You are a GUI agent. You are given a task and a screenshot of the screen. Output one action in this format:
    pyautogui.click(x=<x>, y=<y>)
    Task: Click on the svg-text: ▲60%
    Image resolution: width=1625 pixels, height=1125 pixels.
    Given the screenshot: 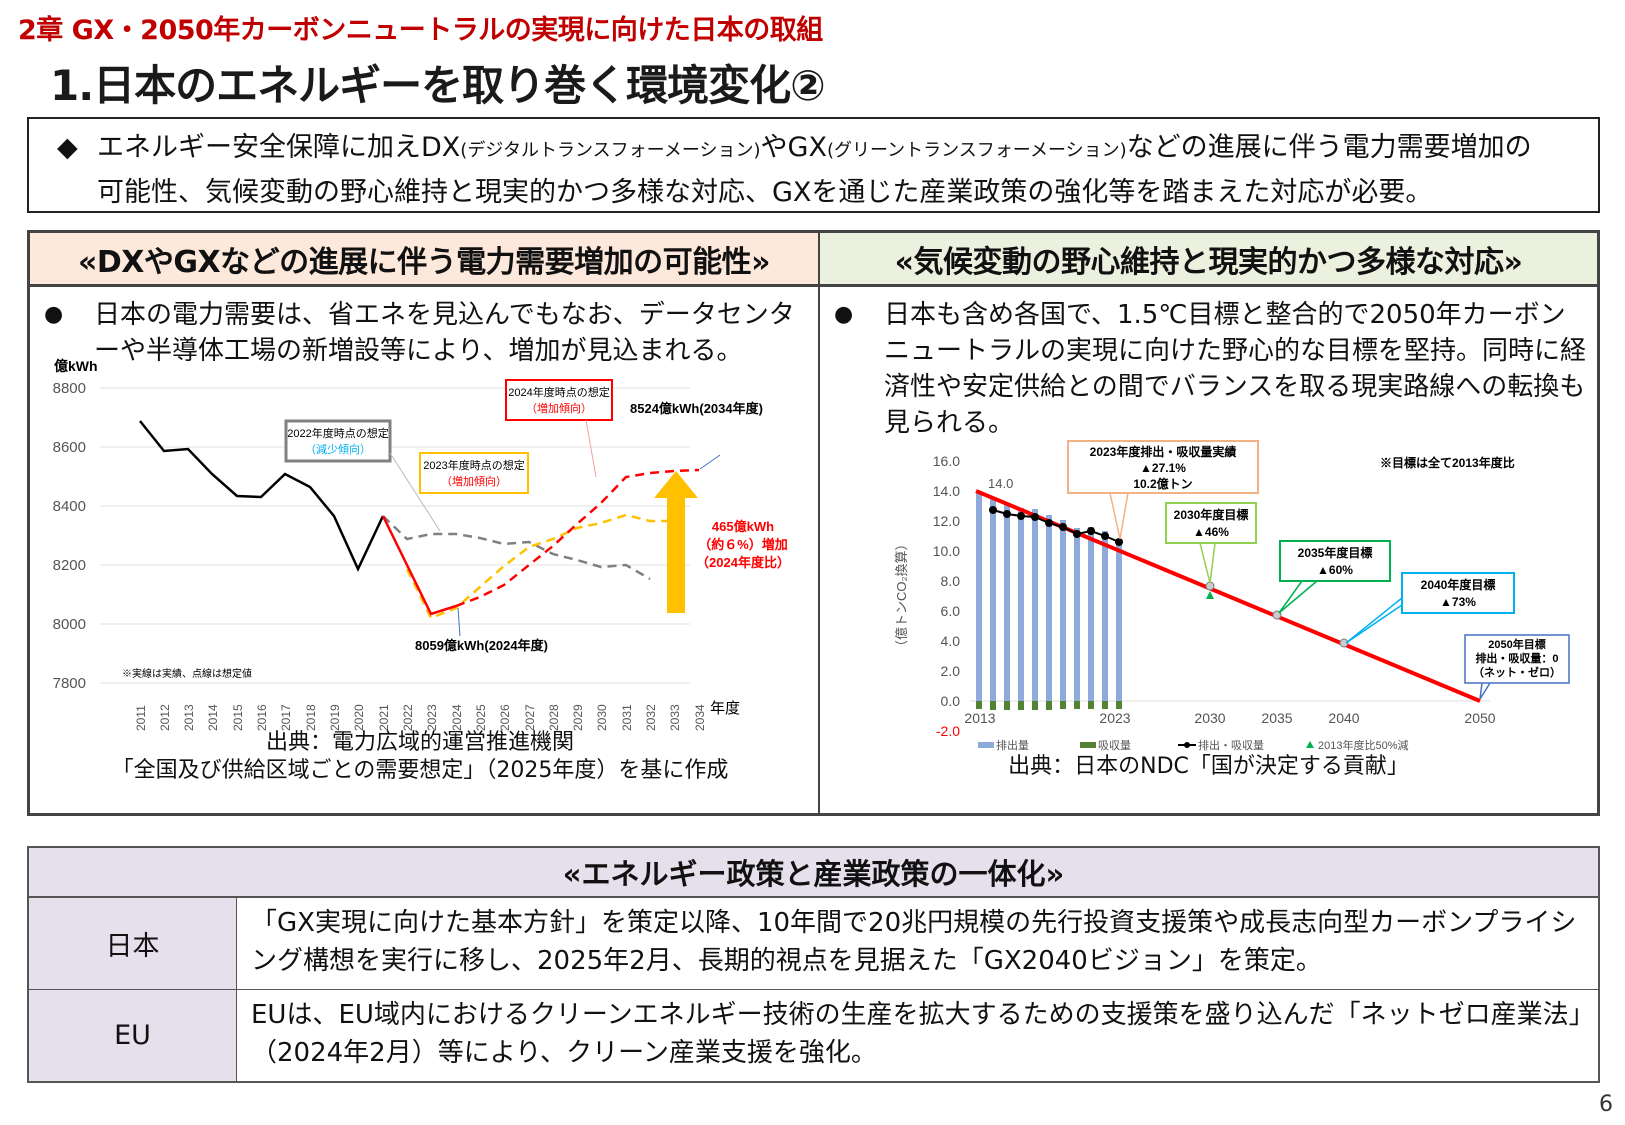 What is the action you would take?
    pyautogui.click(x=1335, y=570)
    